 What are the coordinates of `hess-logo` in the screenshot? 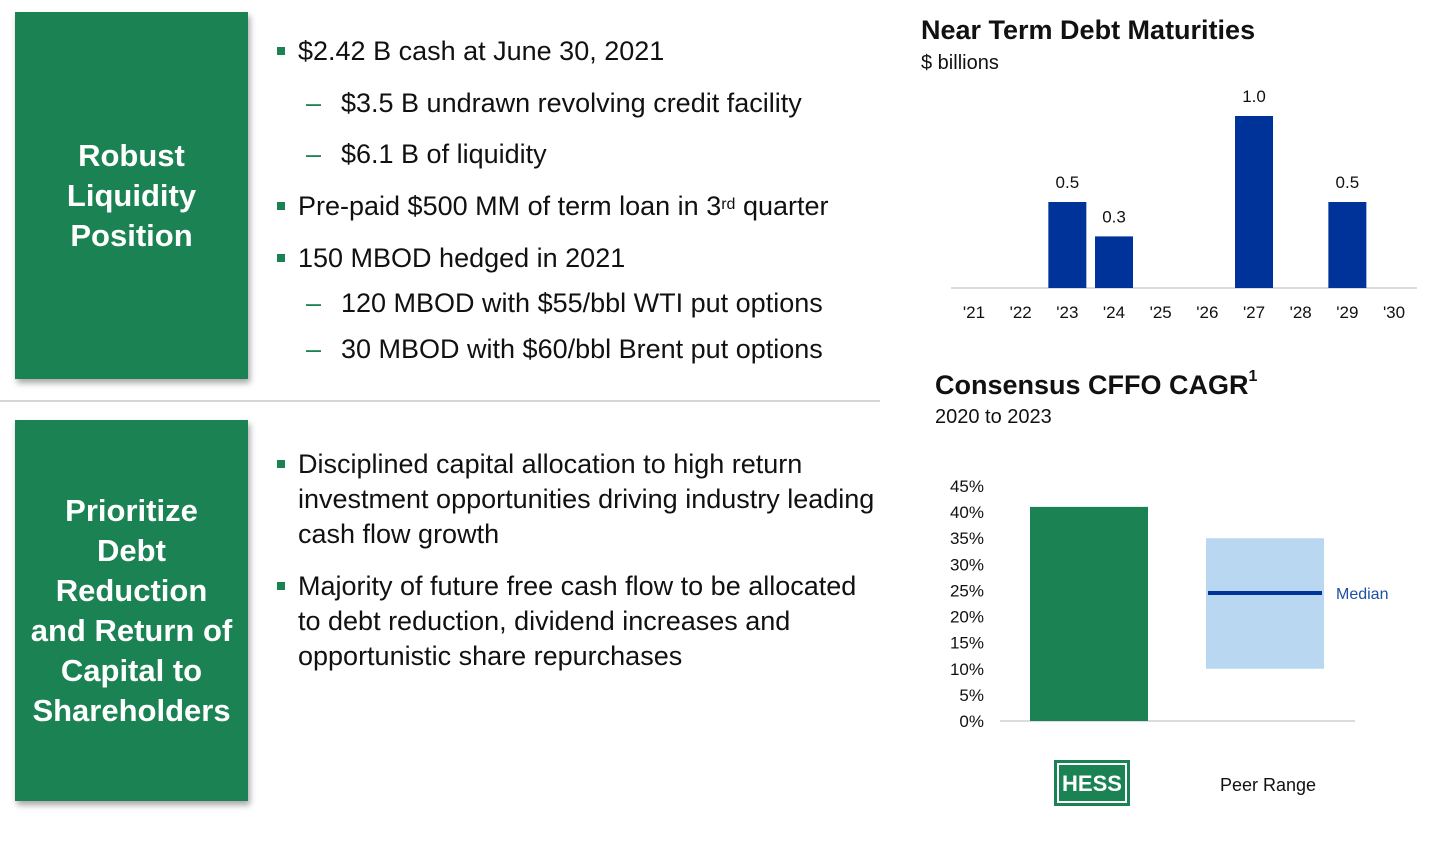 It's located at (1092, 783).